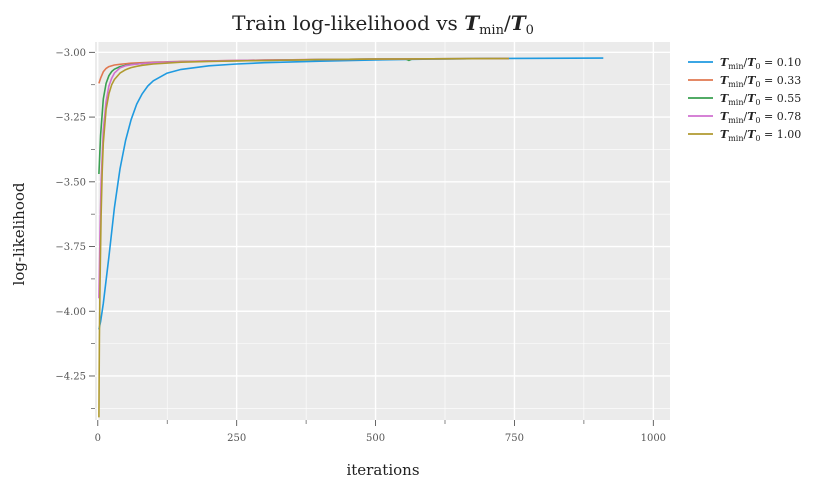 The height and width of the screenshot is (487, 830). I want to click on x-axis-label: iterations, so click(382, 470).